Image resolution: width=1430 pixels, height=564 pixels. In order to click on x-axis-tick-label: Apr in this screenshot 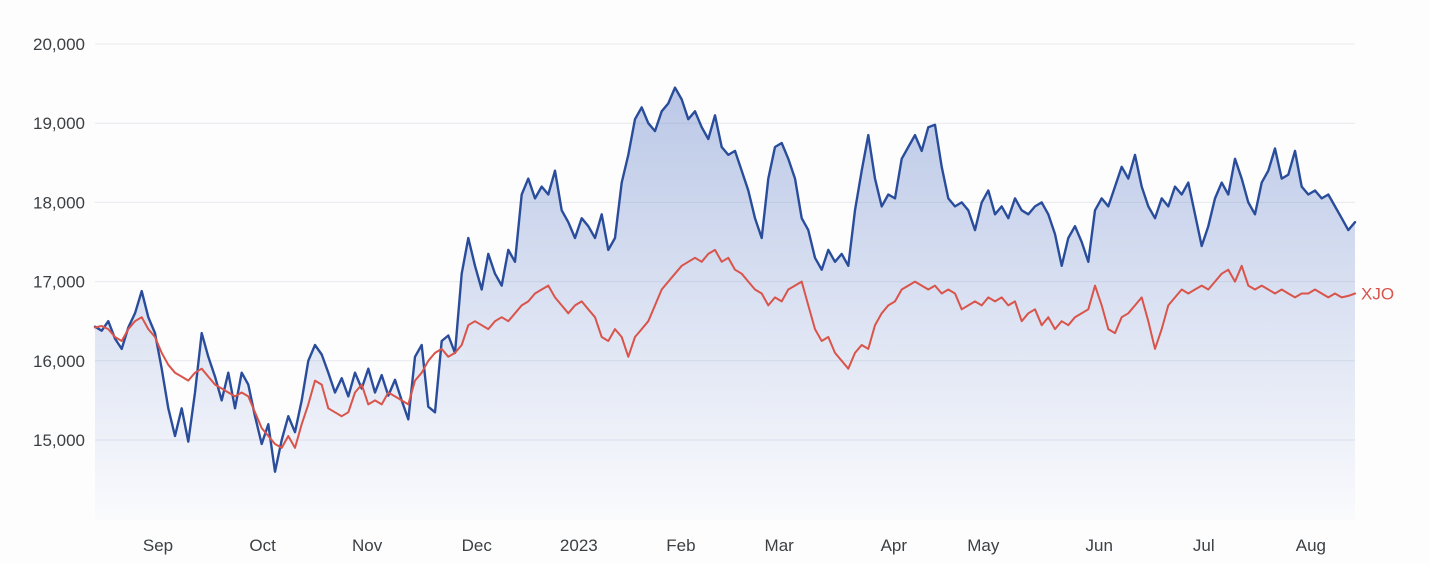, I will do `click(894, 545)`.